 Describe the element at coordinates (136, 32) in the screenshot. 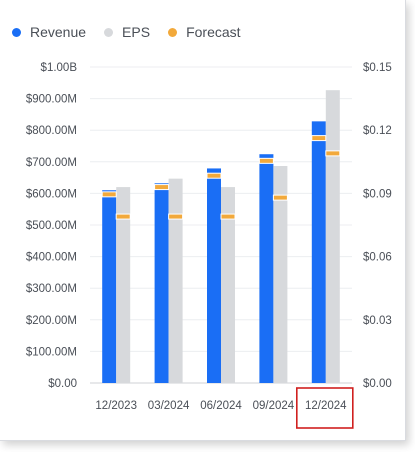

I see `legend-label: EPS` at that location.